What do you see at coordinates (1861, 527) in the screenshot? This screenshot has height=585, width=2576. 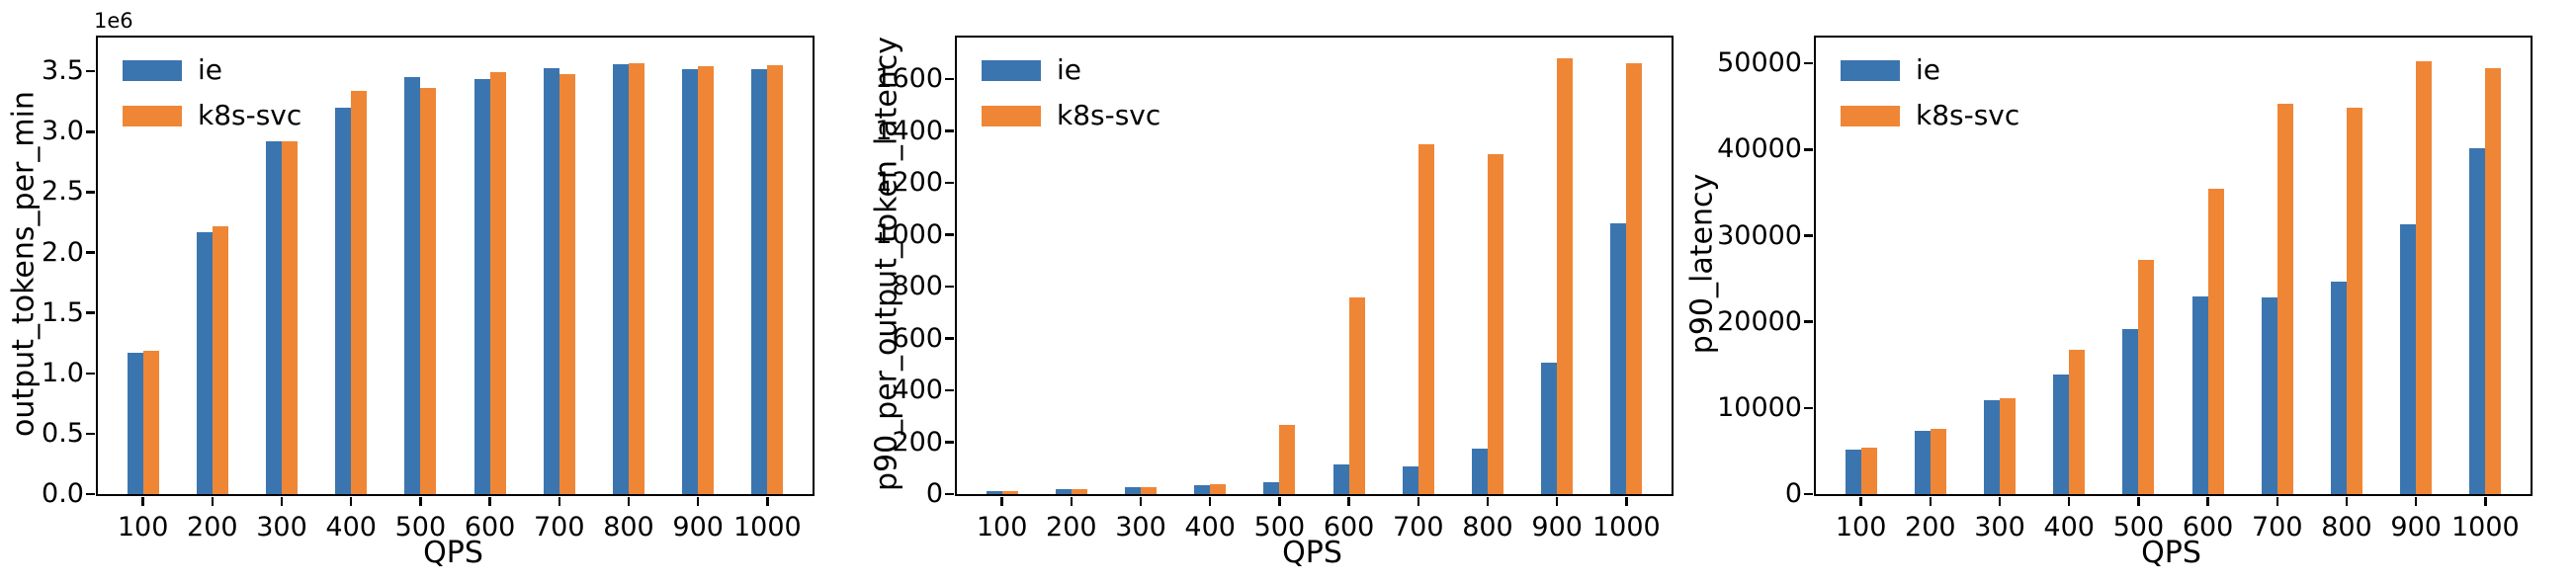 I see `x-tick-label: 100` at bounding box center [1861, 527].